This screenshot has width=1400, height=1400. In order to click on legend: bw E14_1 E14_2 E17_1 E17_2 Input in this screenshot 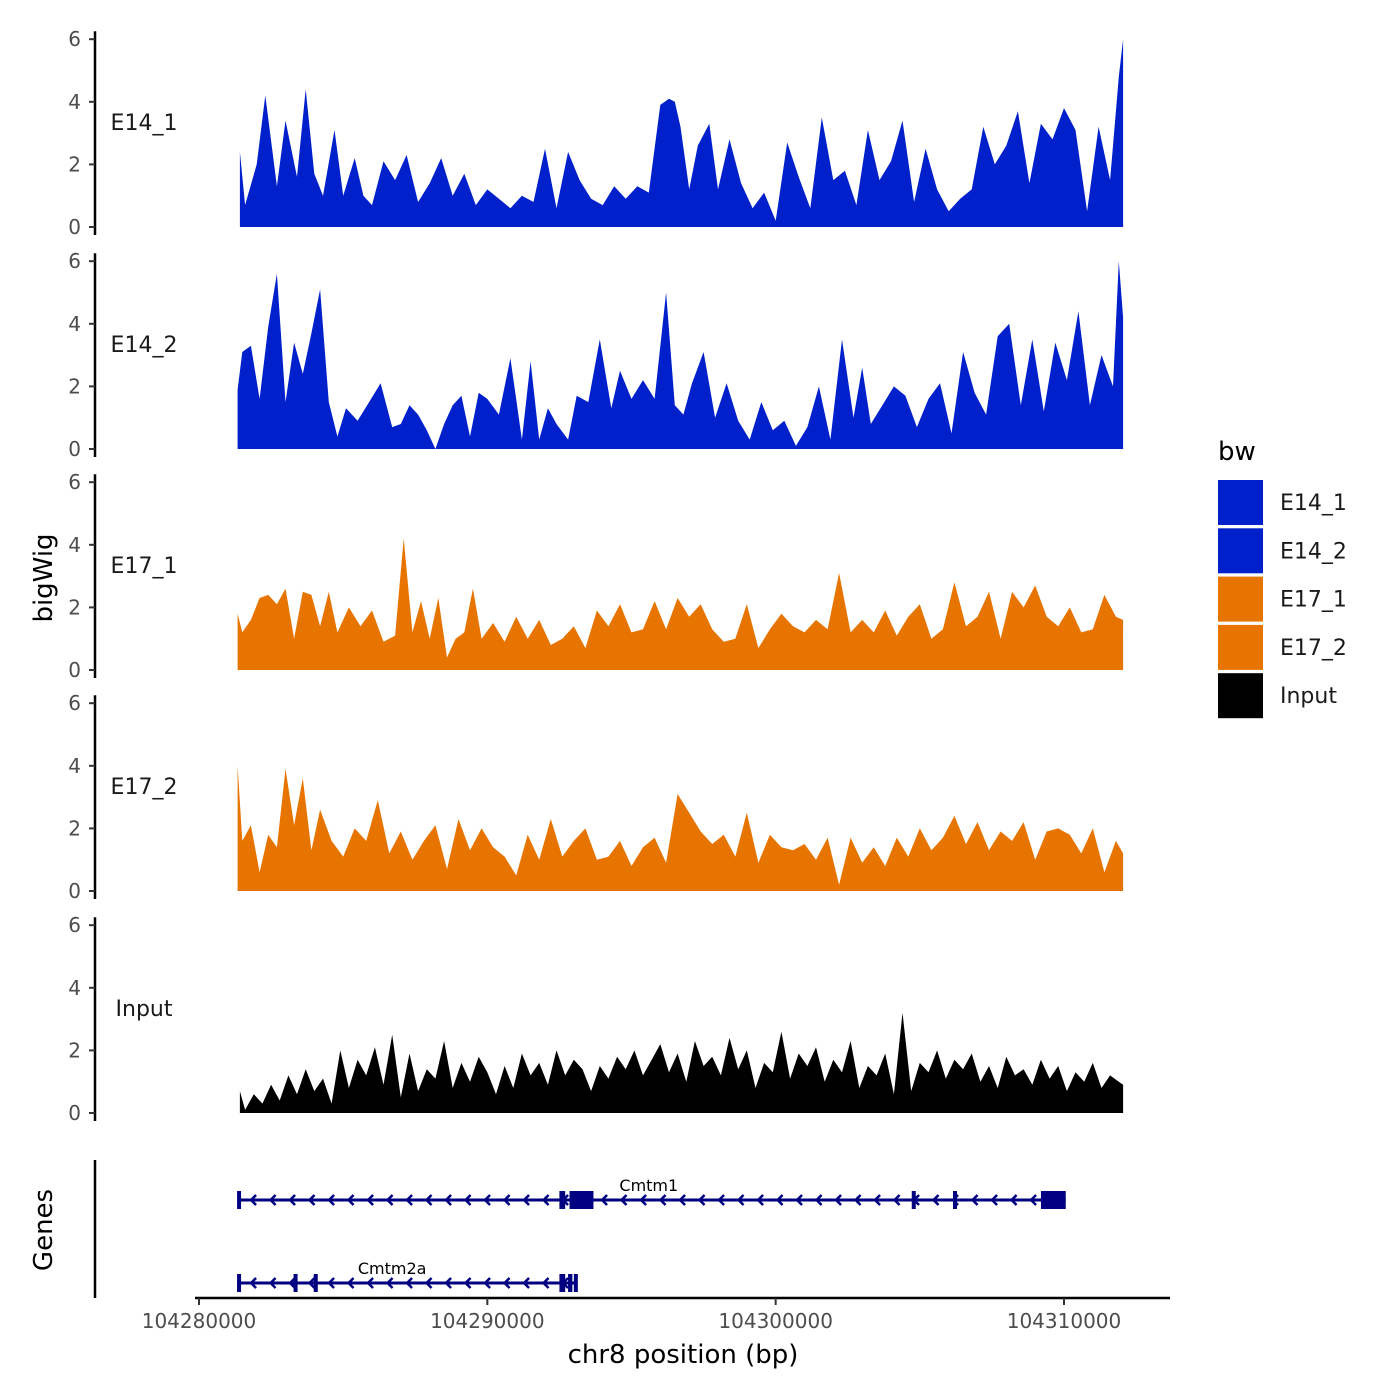, I will do `click(1282, 578)`.